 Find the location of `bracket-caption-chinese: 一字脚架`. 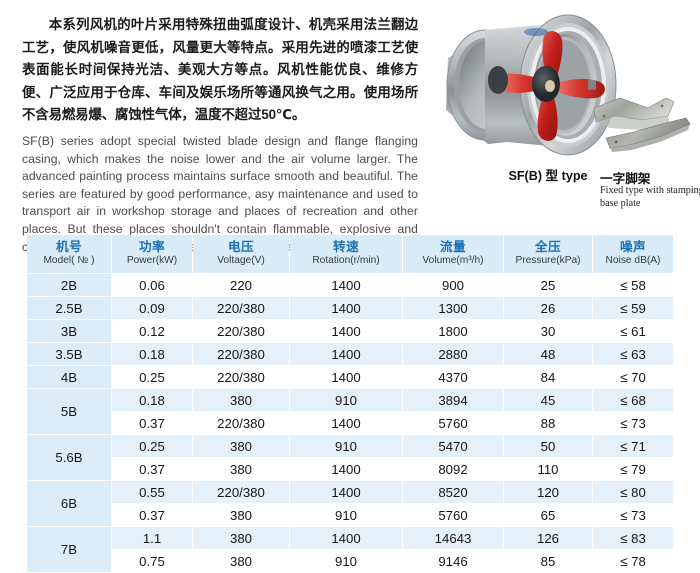

bracket-caption-chinese: 一字脚架 is located at coordinates (625, 179).